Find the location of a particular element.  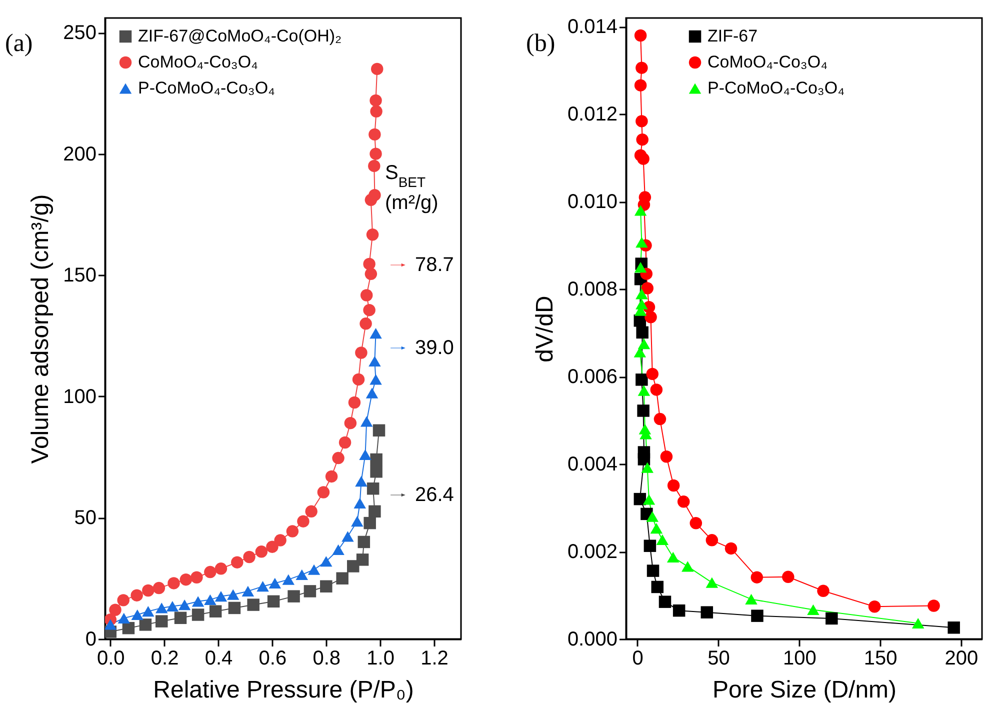

x-tick-label: 0.4 is located at coordinates (218, 659).